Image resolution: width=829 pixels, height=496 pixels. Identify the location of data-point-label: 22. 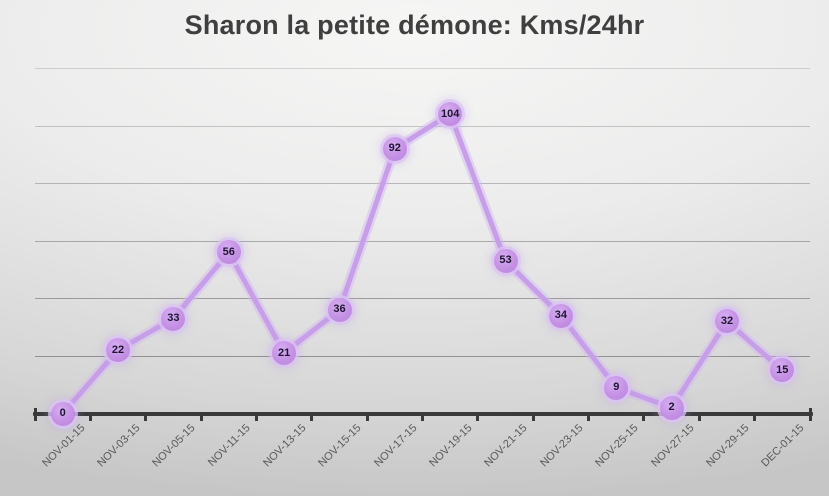
(118, 349).